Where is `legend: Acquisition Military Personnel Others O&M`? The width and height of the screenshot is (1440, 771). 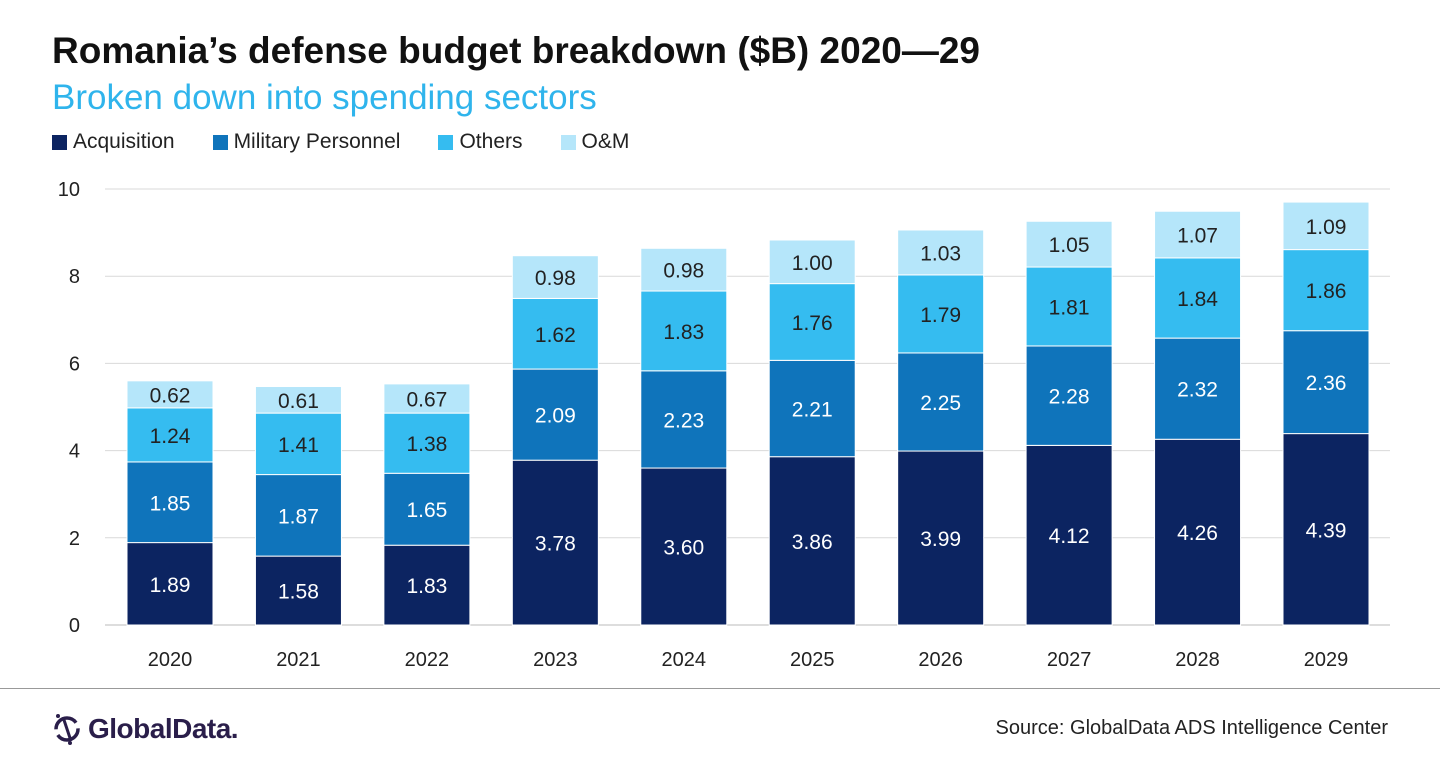 legend: Acquisition Military Personnel Others O&M is located at coordinates (340, 142).